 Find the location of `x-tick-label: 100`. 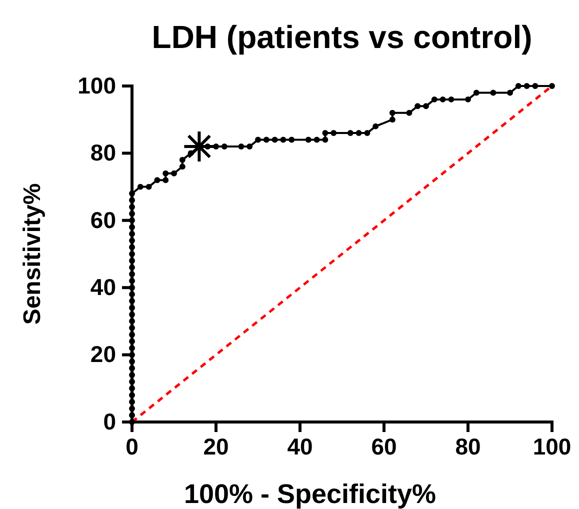

x-tick-label: 100 is located at coordinates (552, 446).